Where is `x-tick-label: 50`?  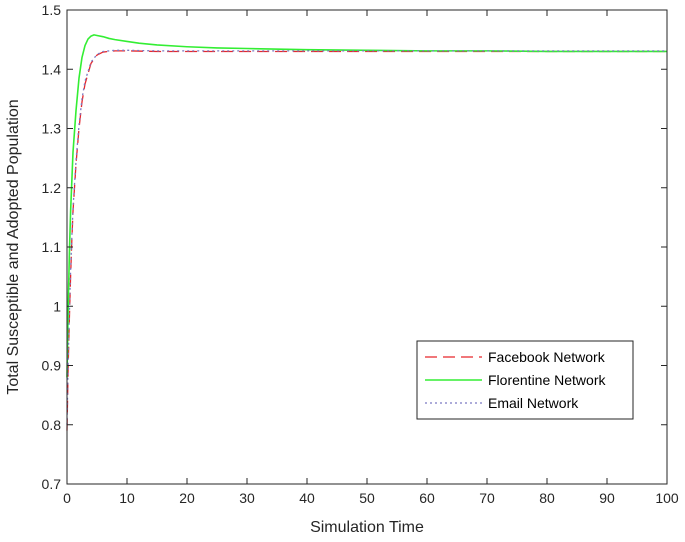 x-tick-label: 50 is located at coordinates (367, 498).